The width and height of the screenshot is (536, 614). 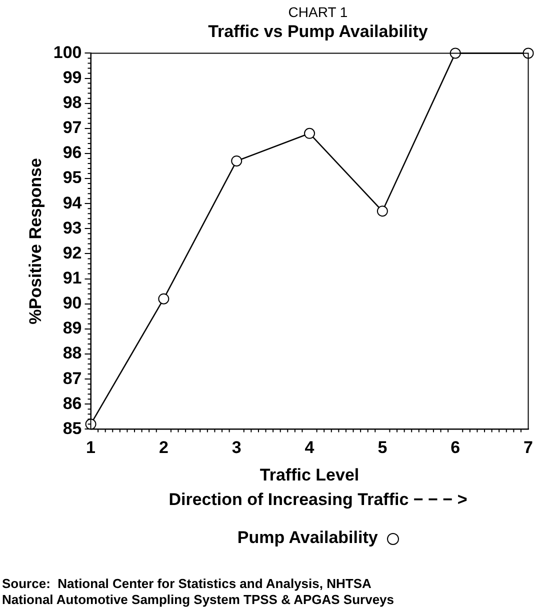 What do you see at coordinates (35, 241) in the screenshot?
I see `y-axis-title: %Positive Response` at bounding box center [35, 241].